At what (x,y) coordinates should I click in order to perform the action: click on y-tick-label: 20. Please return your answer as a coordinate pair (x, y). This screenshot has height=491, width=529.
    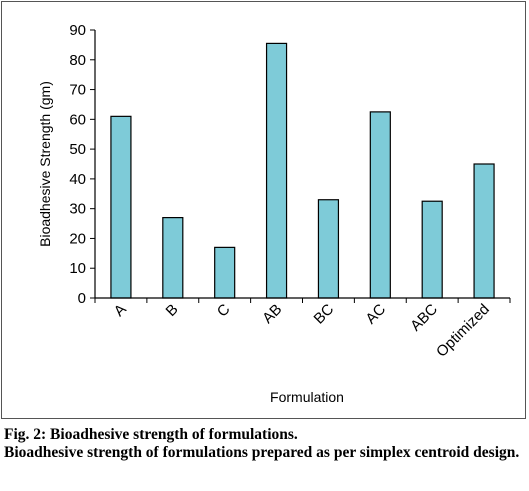
    Looking at the image, I should click on (77, 238).